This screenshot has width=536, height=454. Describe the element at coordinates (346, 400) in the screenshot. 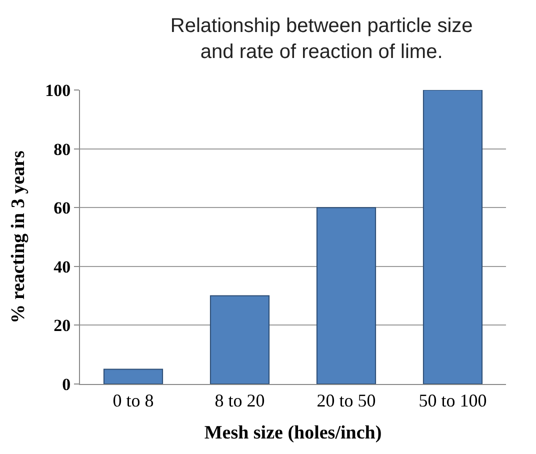

I see `x-tick-label: 20 to 50` at that location.